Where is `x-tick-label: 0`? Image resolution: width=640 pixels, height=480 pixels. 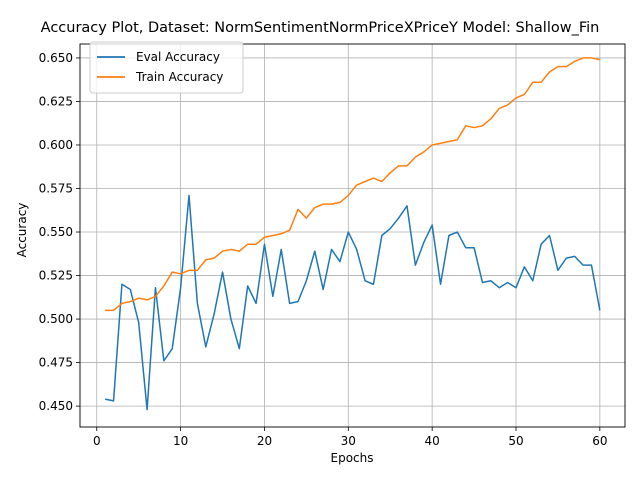 x-tick-label: 0 is located at coordinates (97, 441).